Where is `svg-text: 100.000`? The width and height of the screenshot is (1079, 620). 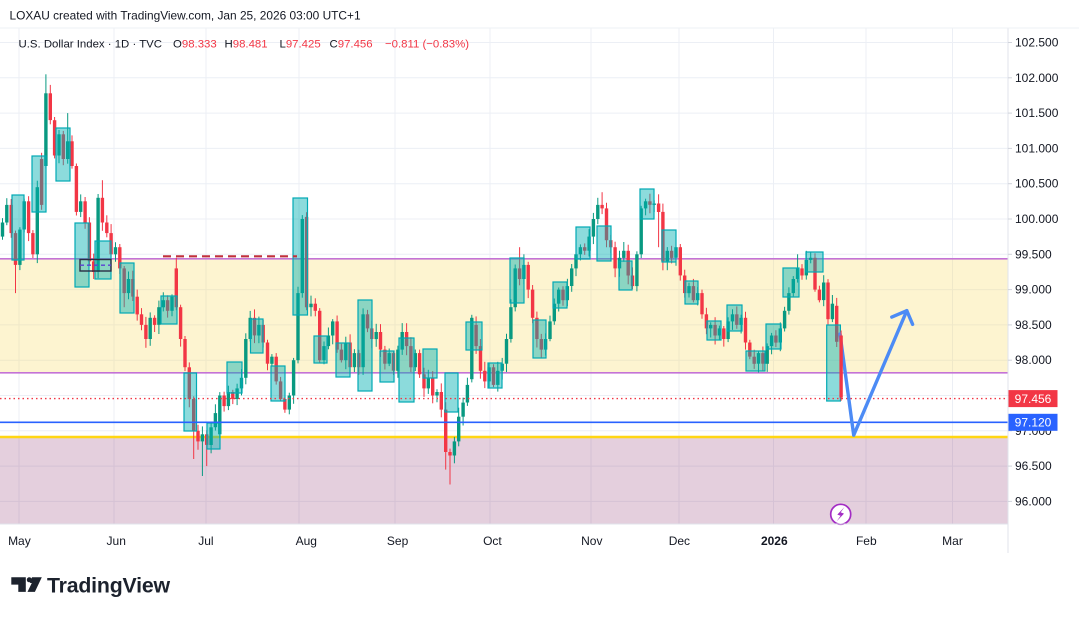
svg-text: 100.000 is located at coordinates (1037, 219).